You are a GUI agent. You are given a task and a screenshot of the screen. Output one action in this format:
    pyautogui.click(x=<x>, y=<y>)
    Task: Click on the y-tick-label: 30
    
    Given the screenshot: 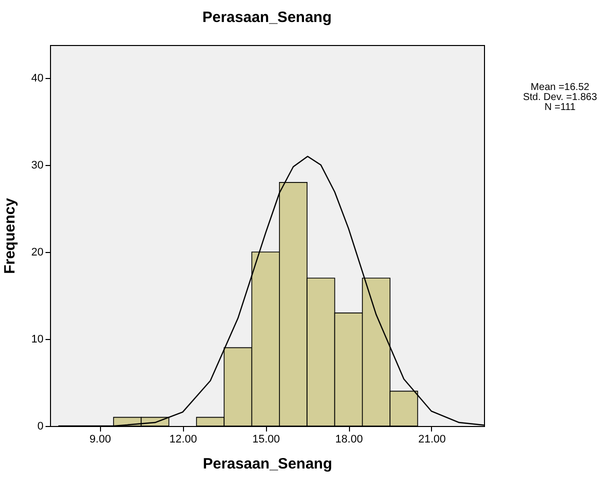 What is the action you would take?
    pyautogui.click(x=37, y=166)
    